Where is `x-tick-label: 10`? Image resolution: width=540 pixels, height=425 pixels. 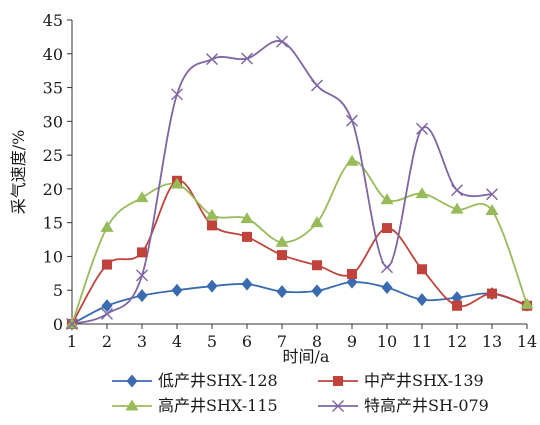 x-tick-label: 10 is located at coordinates (387, 341).